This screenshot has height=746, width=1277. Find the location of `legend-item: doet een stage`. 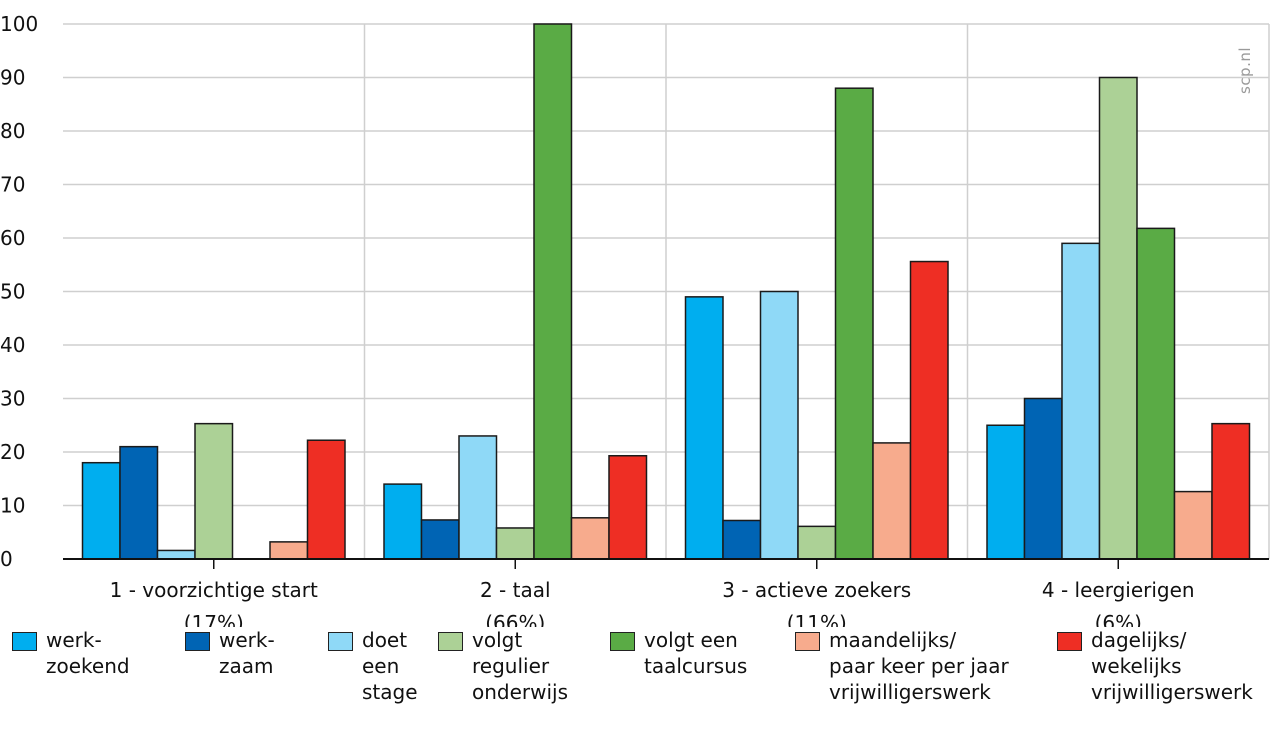

legend-item: doet een stage is located at coordinates (373, 666).